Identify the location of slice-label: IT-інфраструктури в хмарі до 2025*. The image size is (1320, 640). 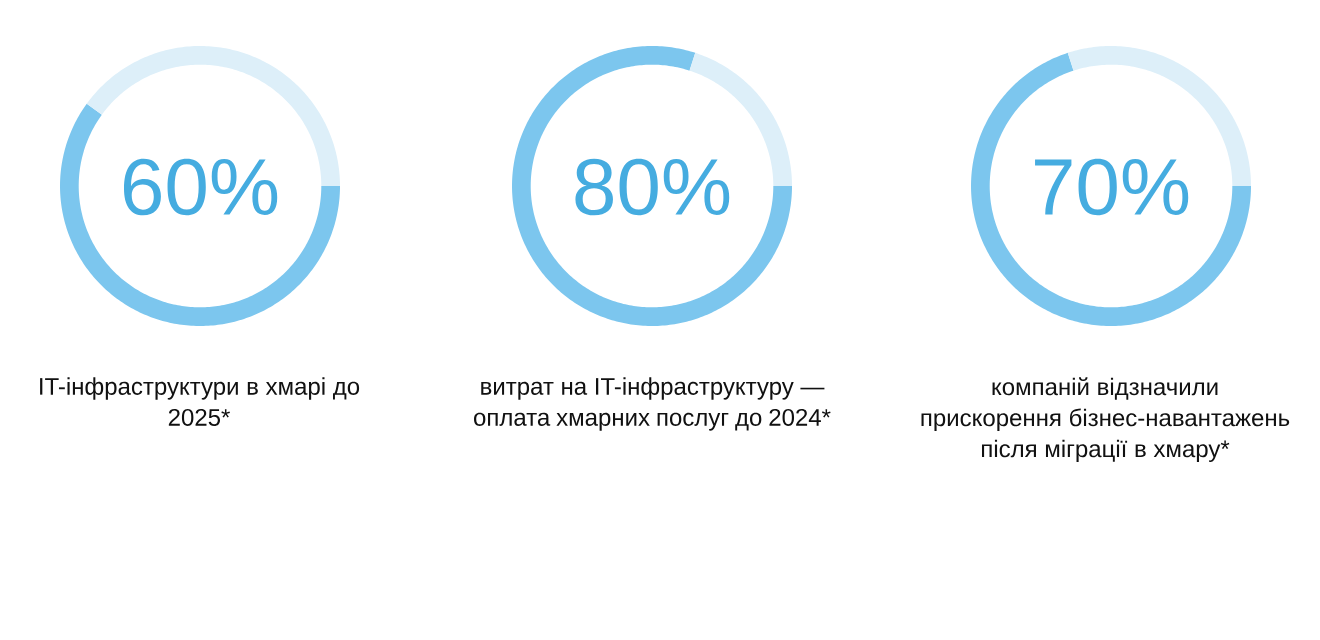
(200, 401).